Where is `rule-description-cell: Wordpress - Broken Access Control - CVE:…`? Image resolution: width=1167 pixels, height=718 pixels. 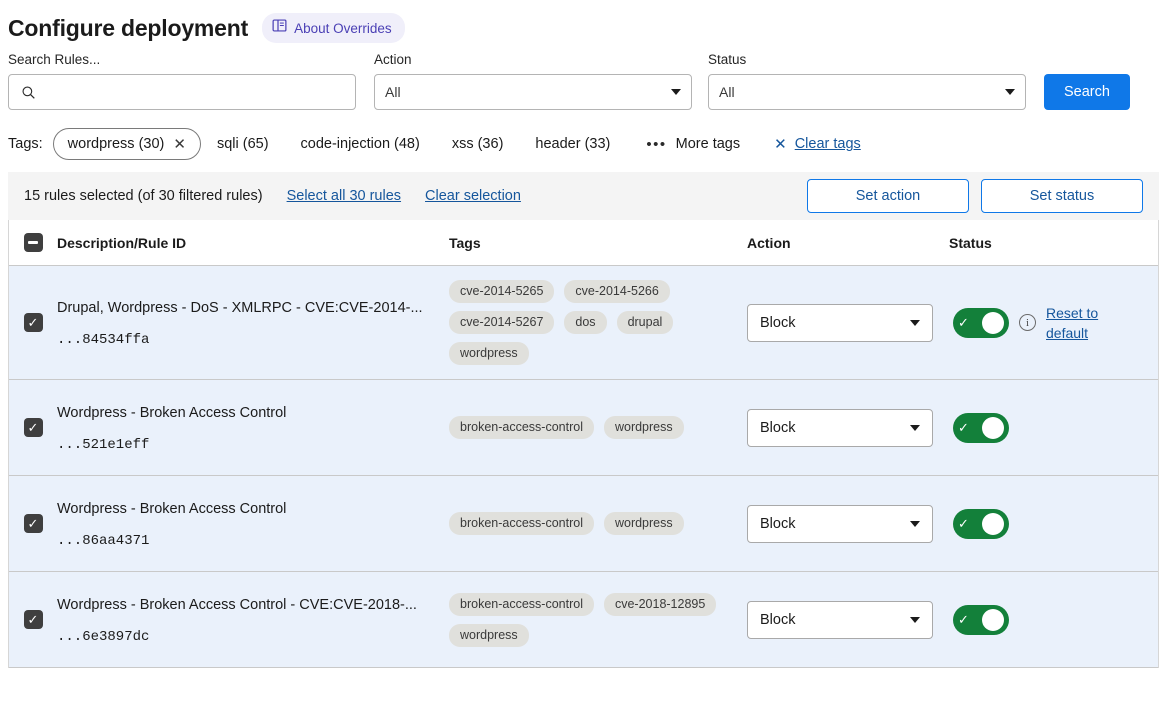 rule-description-cell: Wordpress - Broken Access Control - CVE:… is located at coordinates (253, 619).